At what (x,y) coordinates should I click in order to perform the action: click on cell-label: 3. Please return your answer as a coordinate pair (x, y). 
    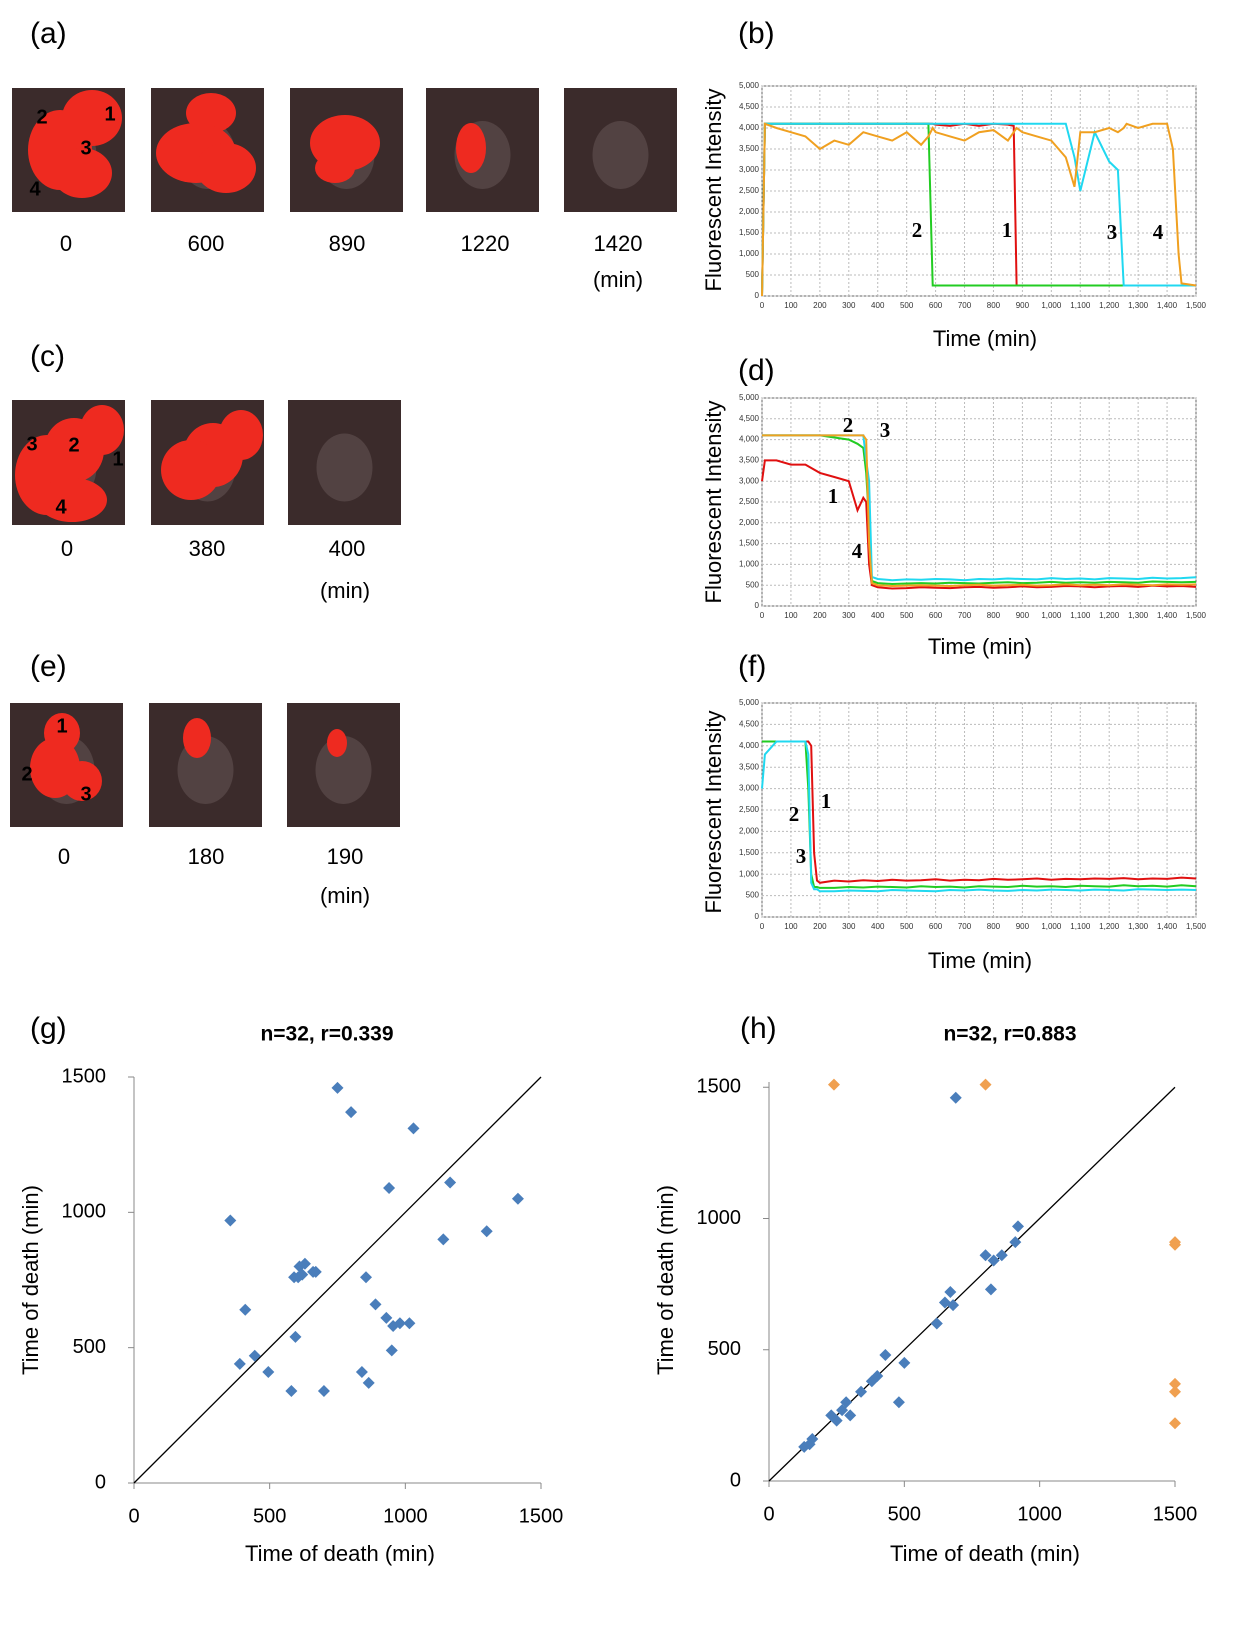
    Looking at the image, I should click on (85, 794).